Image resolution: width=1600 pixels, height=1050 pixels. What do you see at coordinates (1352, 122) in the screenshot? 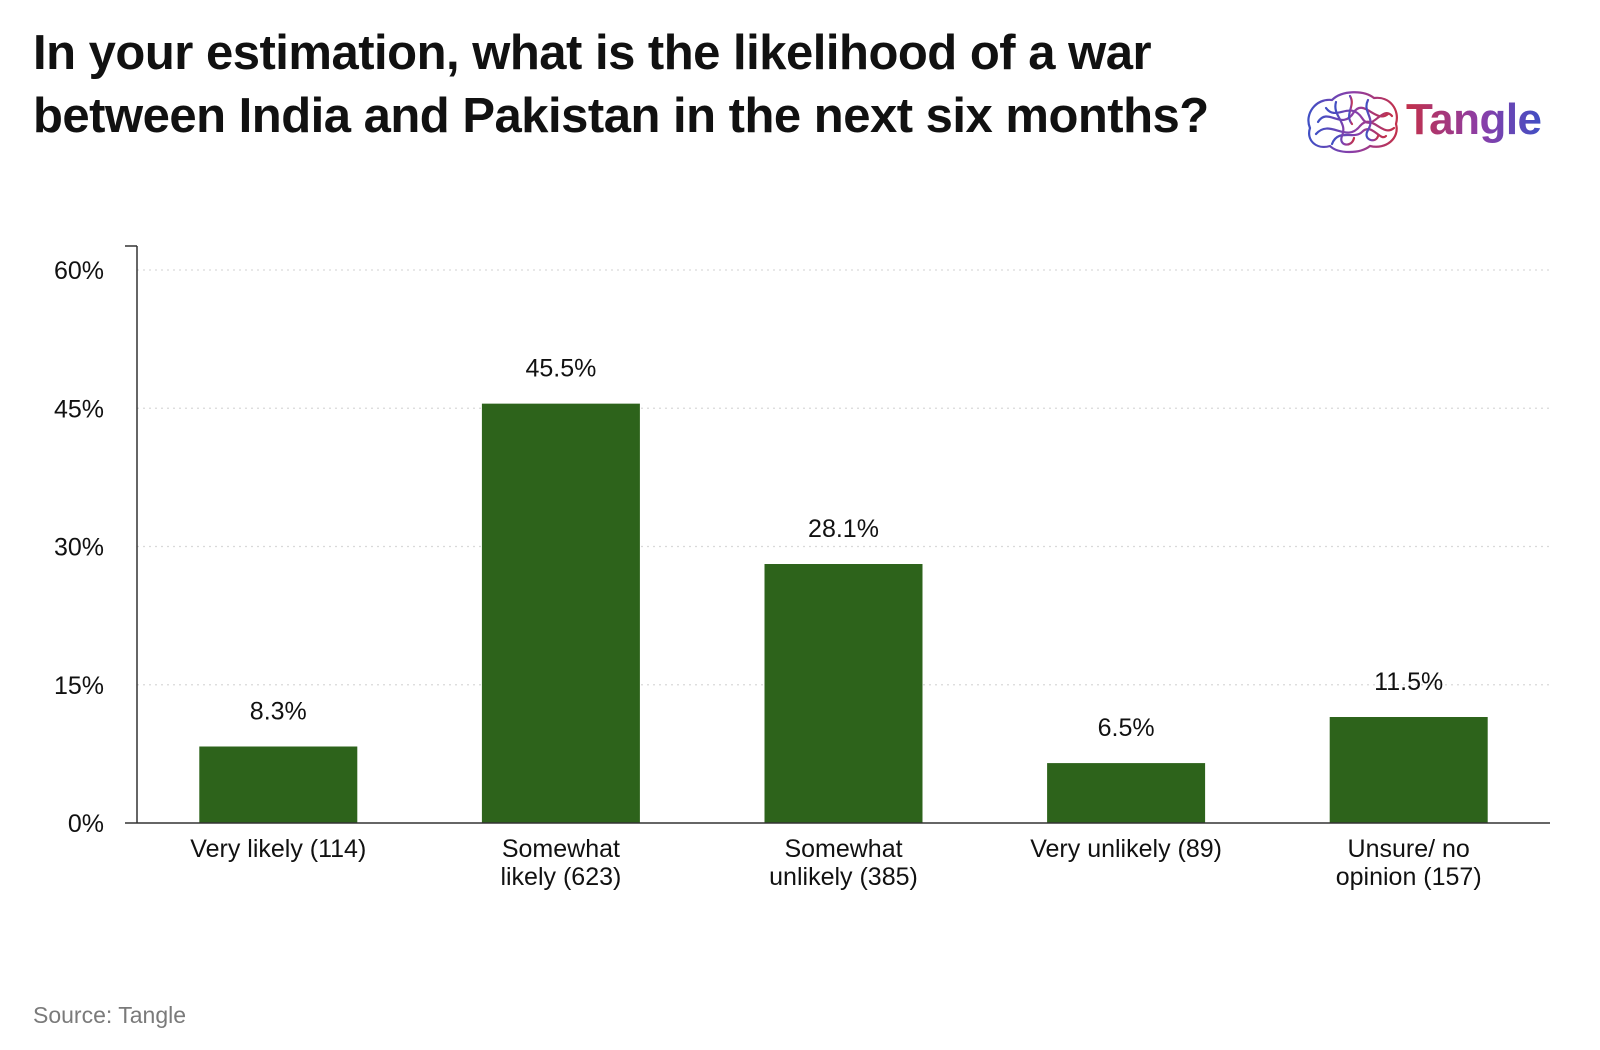
I see `tangled-brain-icon` at bounding box center [1352, 122].